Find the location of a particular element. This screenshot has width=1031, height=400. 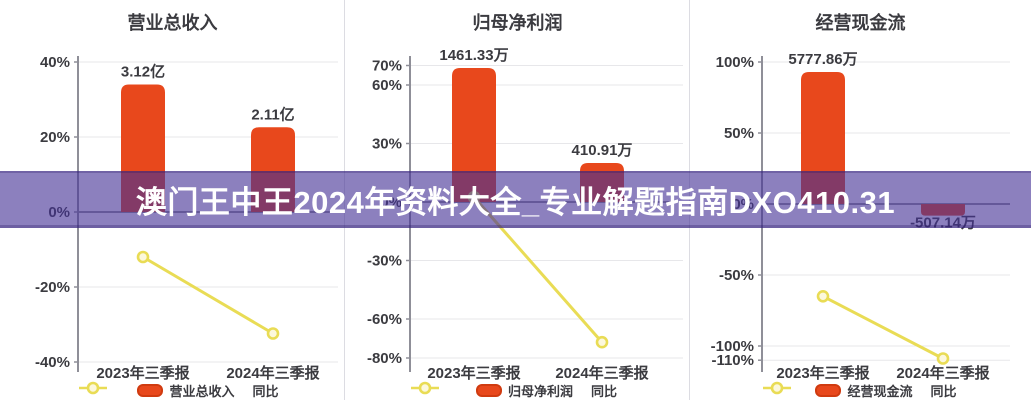

y-tick-label: 100% is located at coordinates (735, 62).